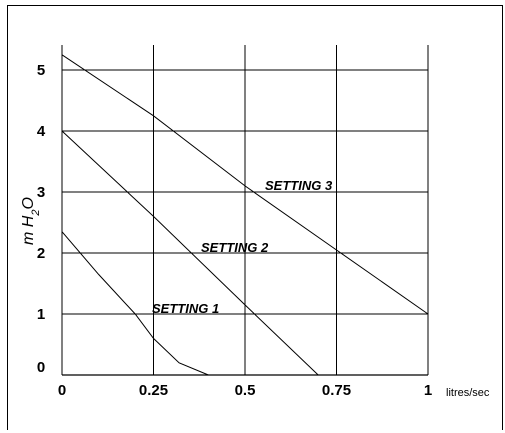  I want to click on y-tick-label: 5, so click(41, 70).